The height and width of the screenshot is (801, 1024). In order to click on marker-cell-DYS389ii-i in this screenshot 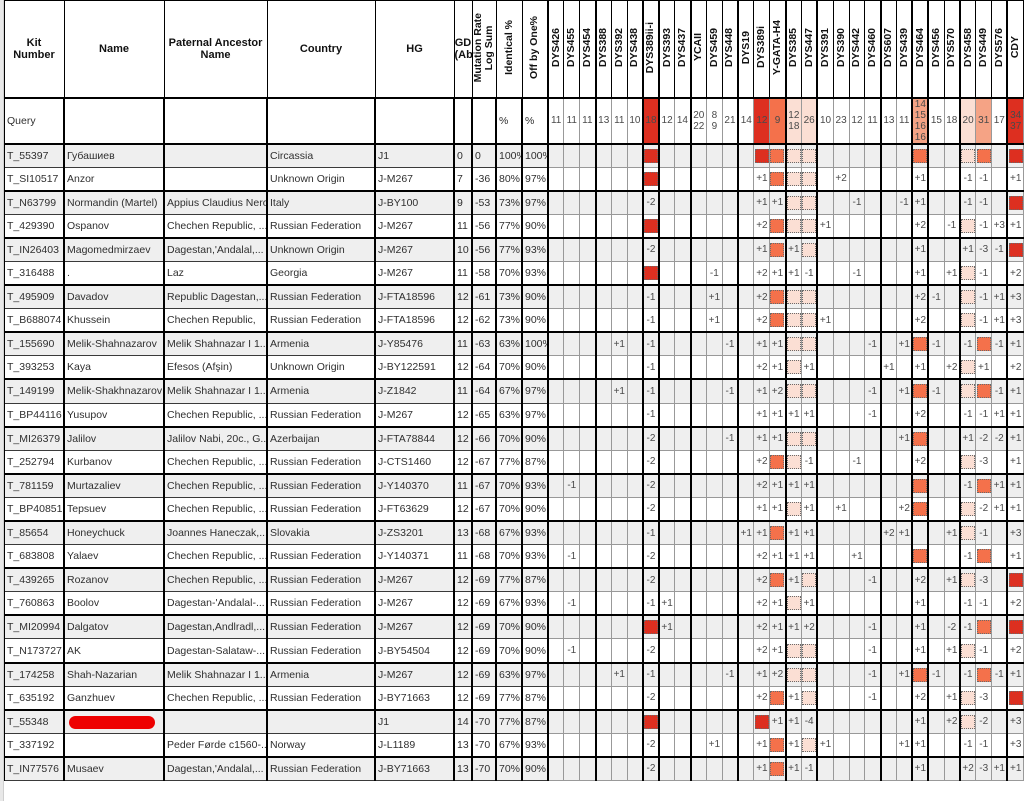, I will do `click(651, 627)`.